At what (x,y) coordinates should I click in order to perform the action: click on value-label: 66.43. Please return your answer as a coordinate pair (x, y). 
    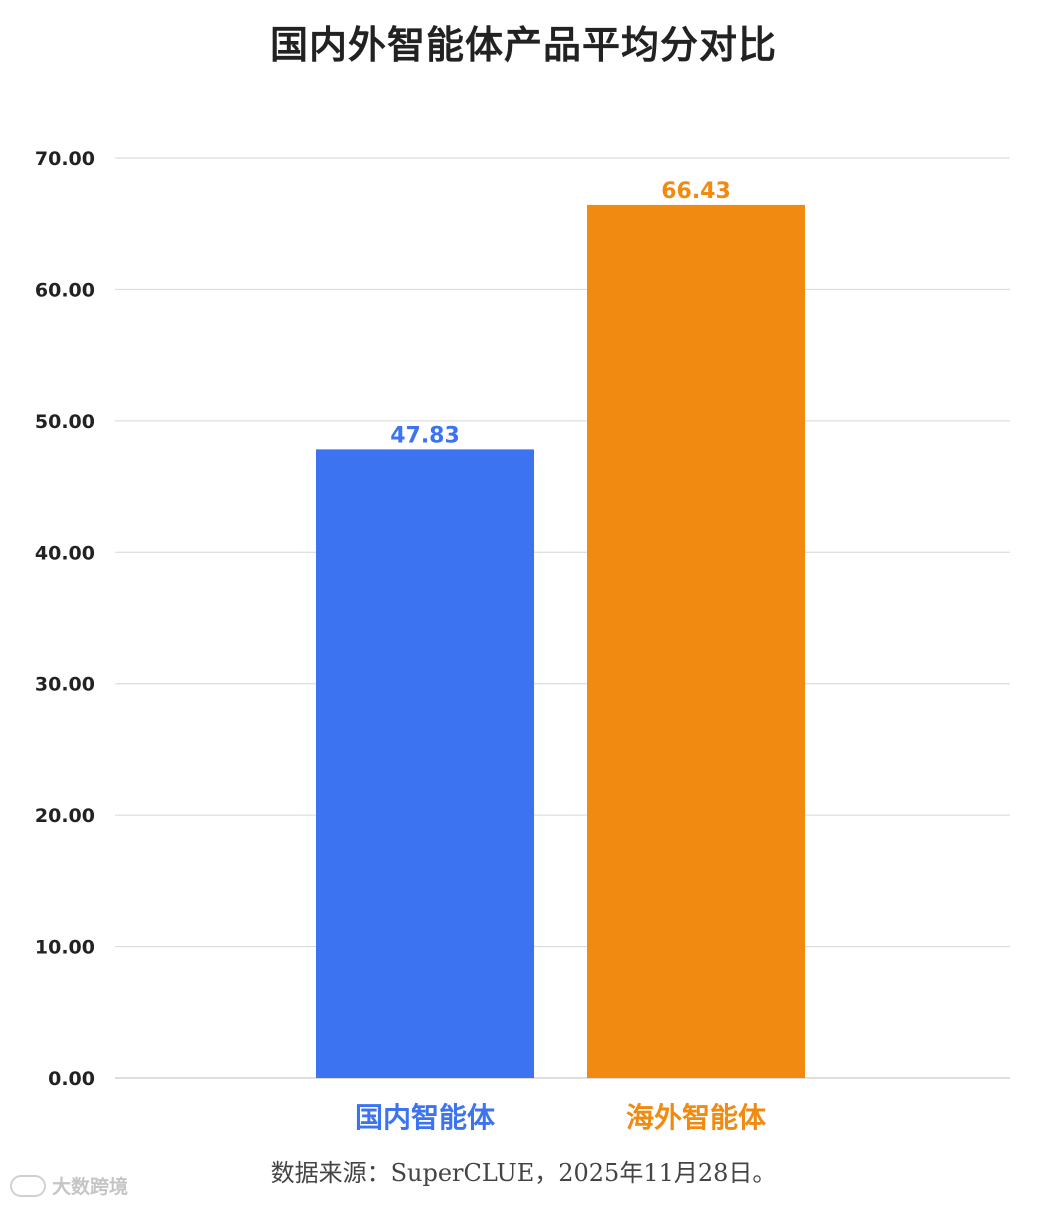
    Looking at the image, I should click on (696, 191).